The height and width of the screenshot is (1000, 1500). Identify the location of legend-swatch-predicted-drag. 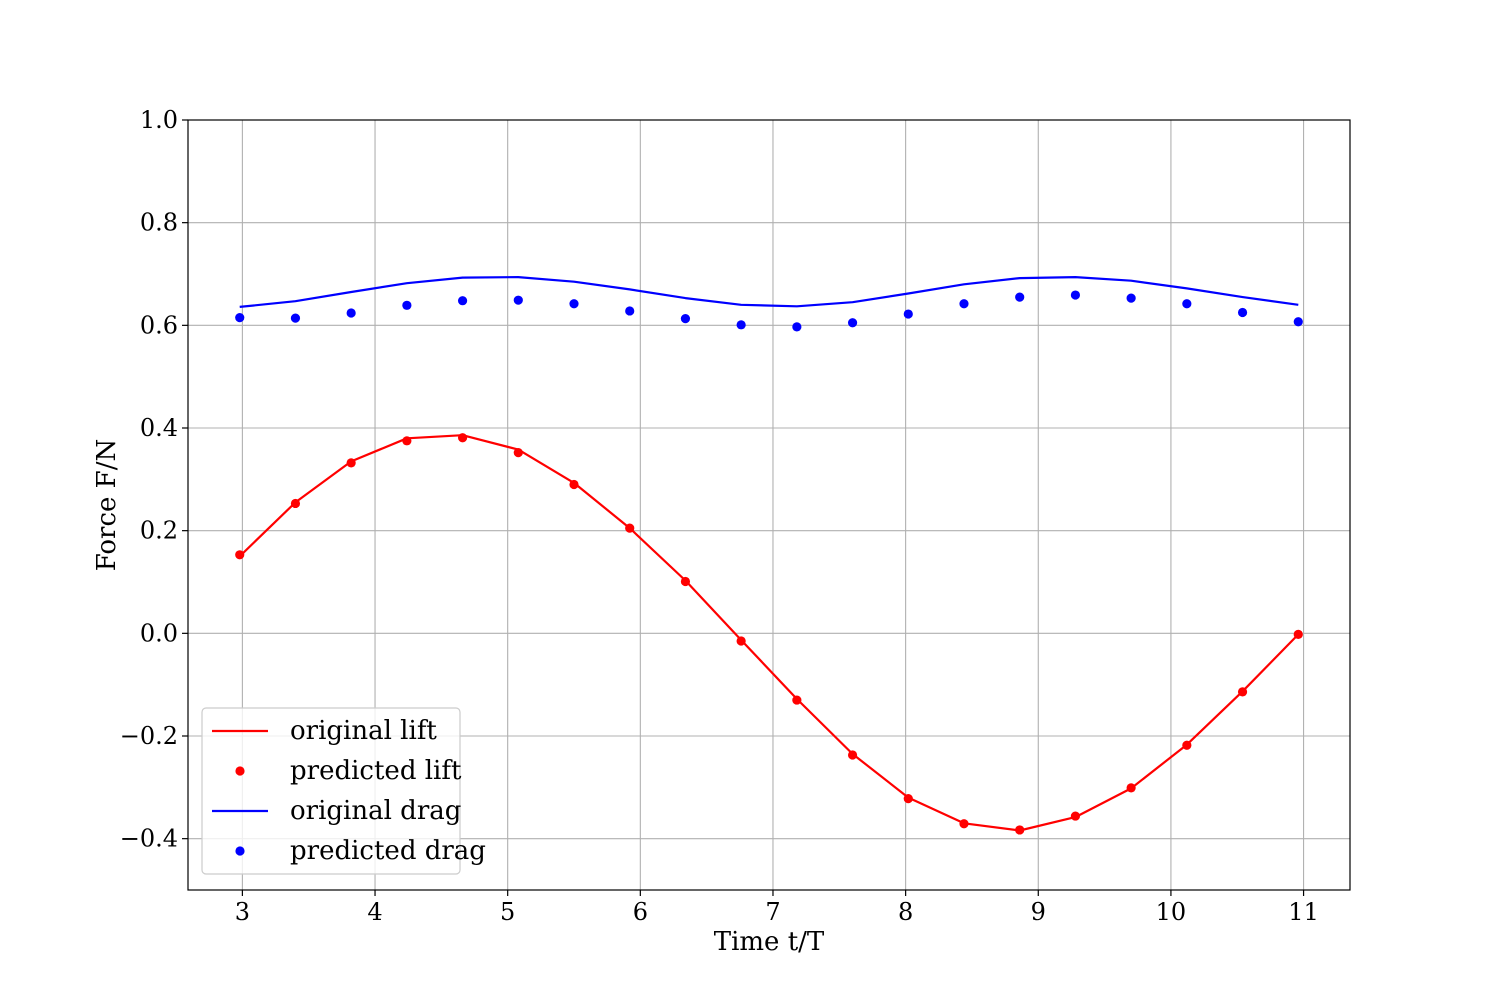
(240, 851).